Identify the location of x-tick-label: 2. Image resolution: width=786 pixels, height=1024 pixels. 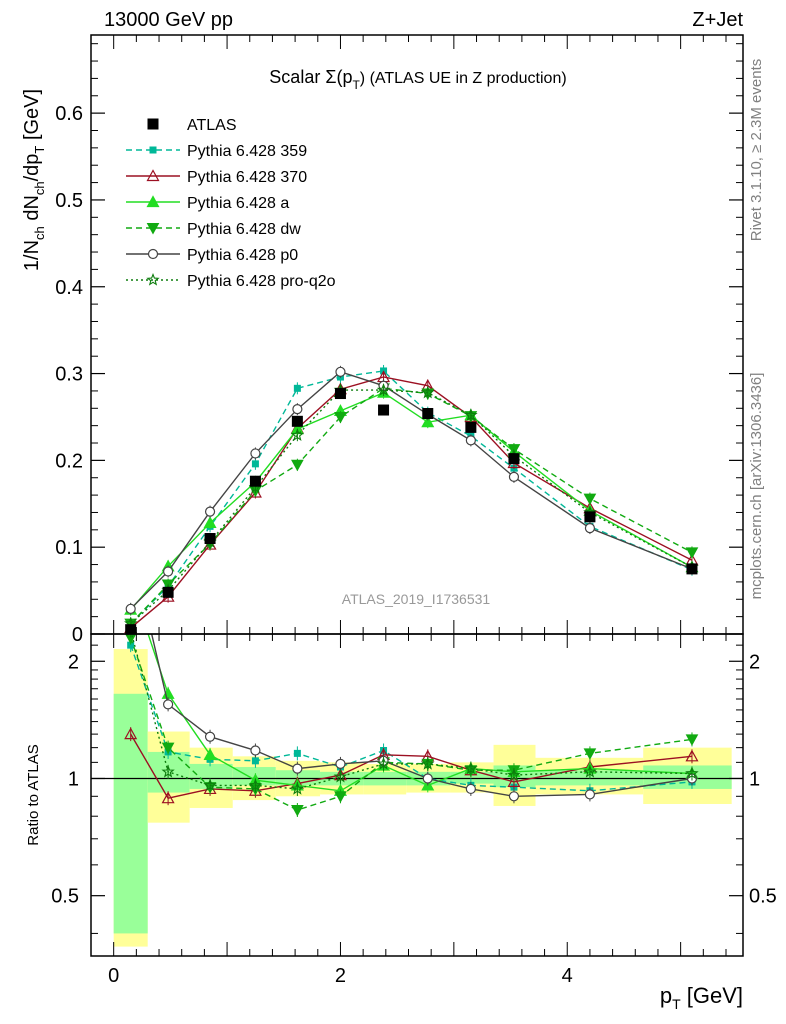
(340, 976).